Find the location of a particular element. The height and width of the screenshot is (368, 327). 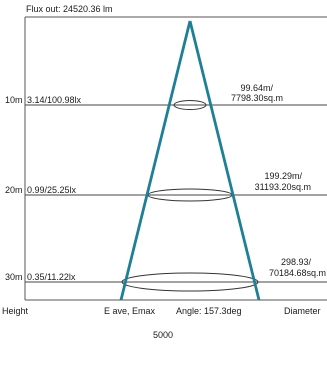

diameter-label-30m-line2: 70184.68sq.m is located at coordinates (297, 273).